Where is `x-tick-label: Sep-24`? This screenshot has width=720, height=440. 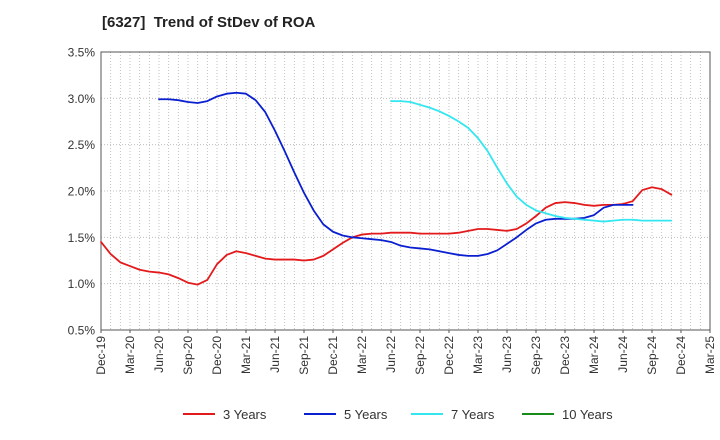 x-tick-label: Sep-24 is located at coordinates (652, 355).